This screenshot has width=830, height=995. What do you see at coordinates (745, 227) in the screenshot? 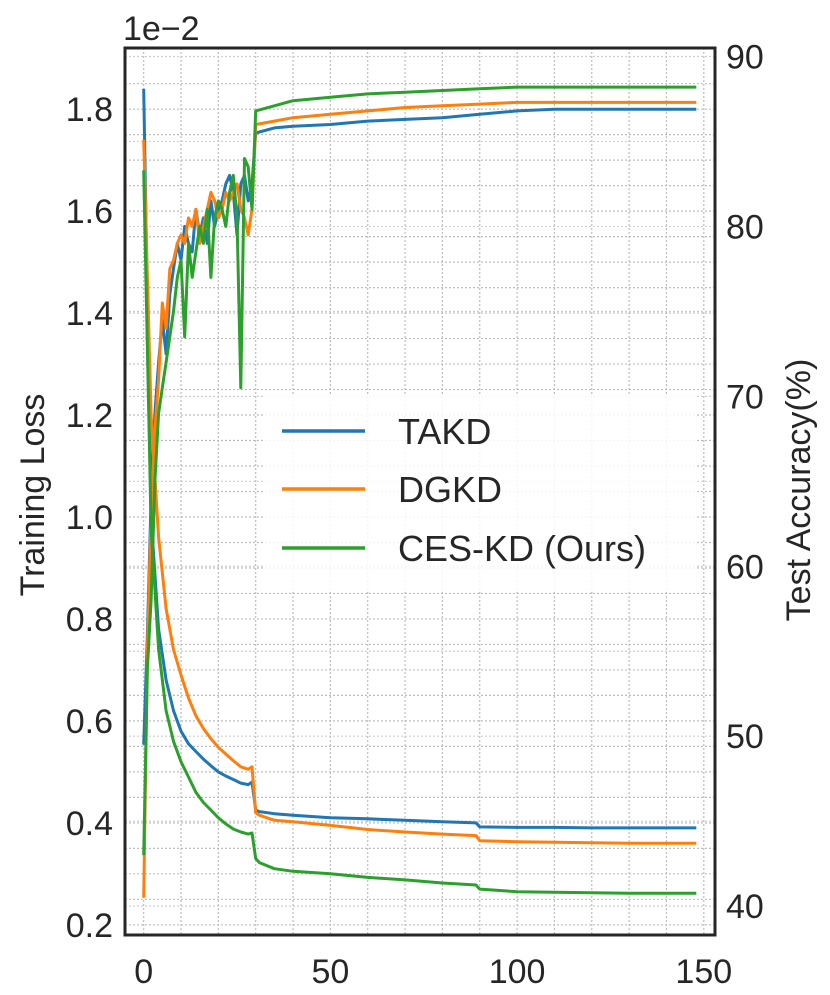
I see `y-right-tick-label: 80` at bounding box center [745, 227].